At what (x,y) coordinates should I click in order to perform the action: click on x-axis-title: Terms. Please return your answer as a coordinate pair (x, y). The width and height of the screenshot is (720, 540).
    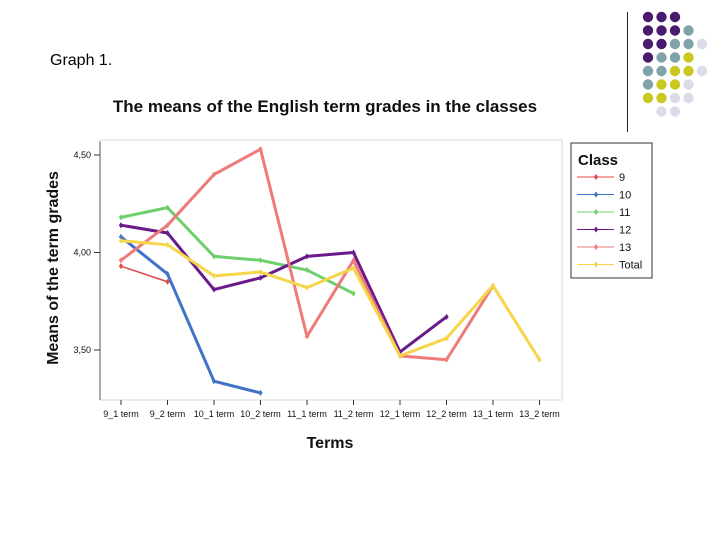
    Looking at the image, I should click on (330, 443).